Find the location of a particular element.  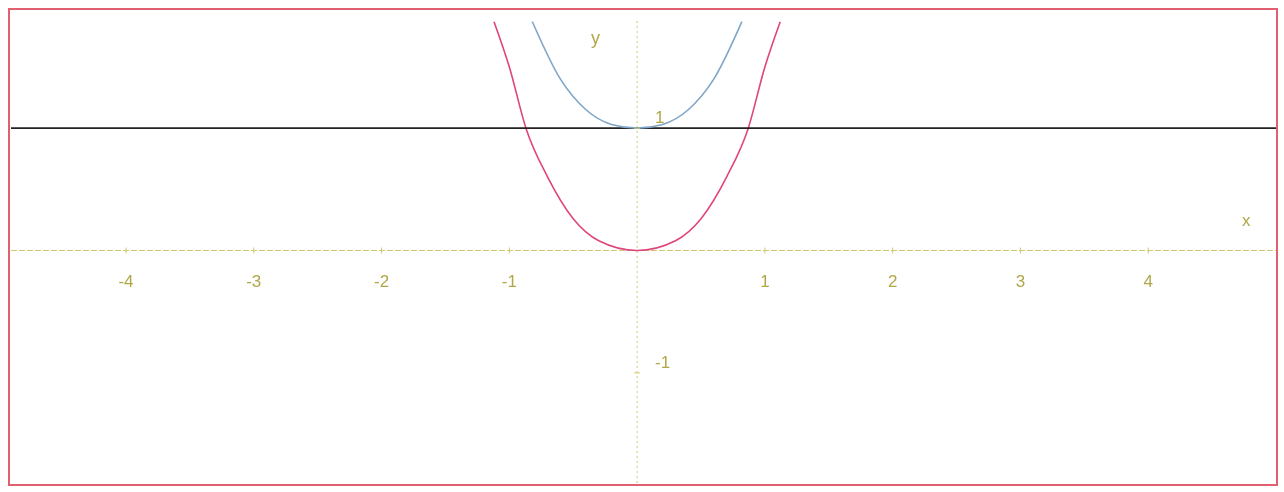

y-axis-title: y is located at coordinates (596, 38).